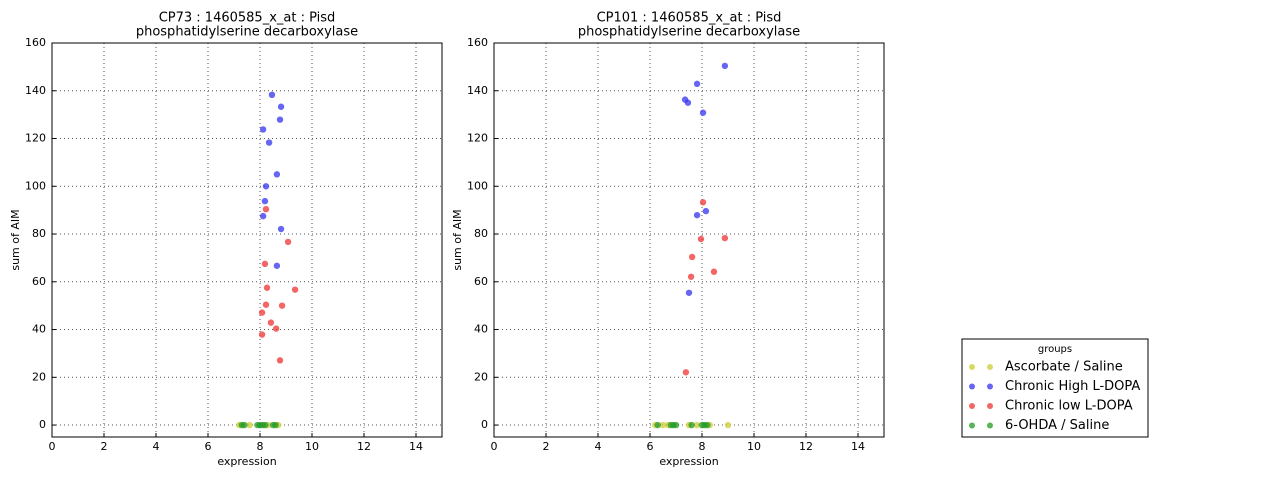 This screenshot has height=480, width=1280. What do you see at coordinates (39, 233) in the screenshot?
I see `y-tick-label: 80` at bounding box center [39, 233].